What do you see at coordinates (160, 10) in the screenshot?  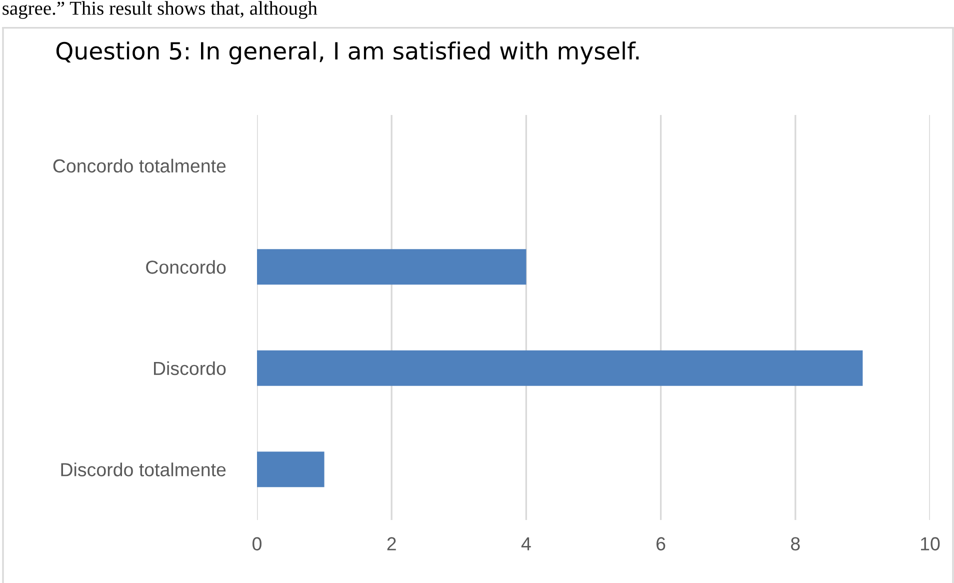 I see `text: sagree.” This result shows that, although` at bounding box center [160, 10].